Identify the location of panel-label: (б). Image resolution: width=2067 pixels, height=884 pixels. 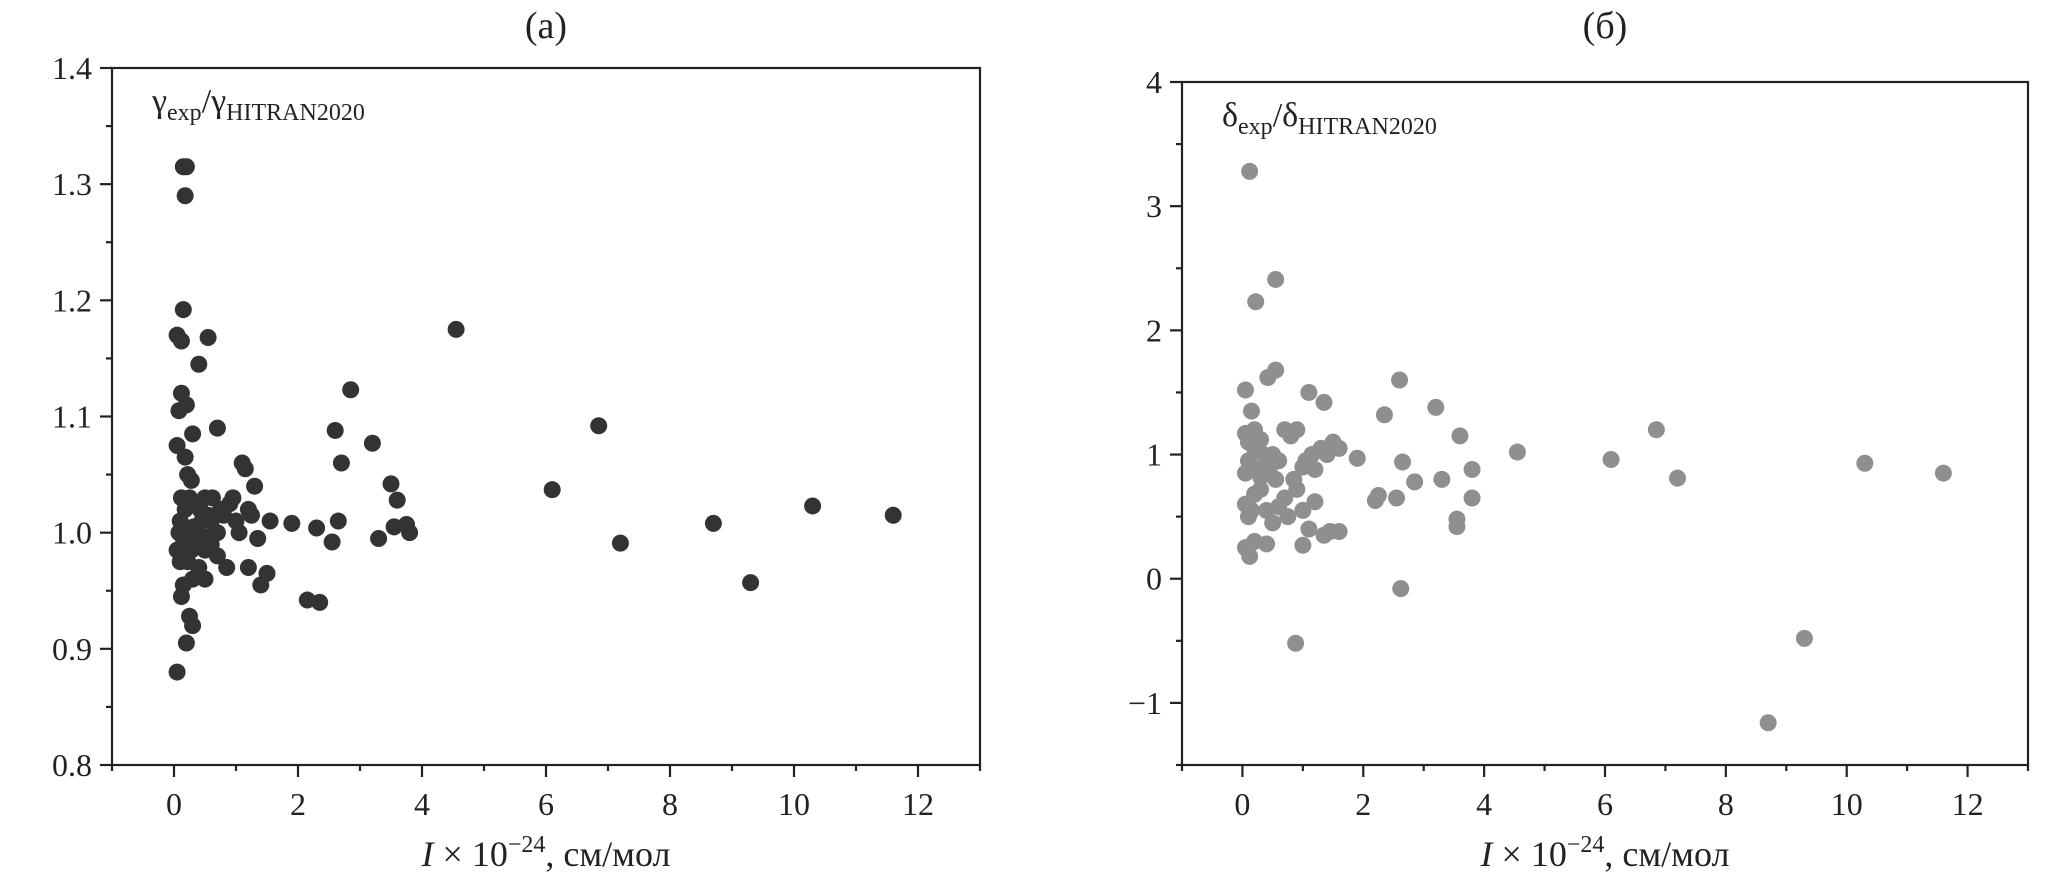
(1605, 26).